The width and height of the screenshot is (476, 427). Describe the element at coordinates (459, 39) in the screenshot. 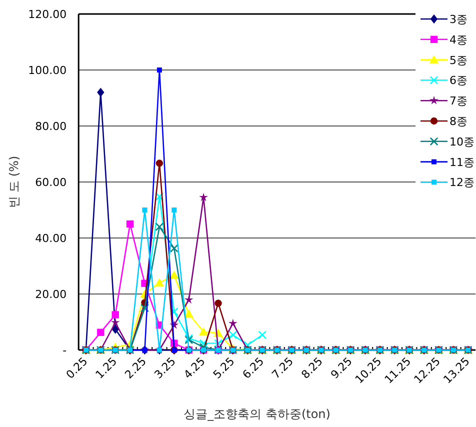

I see `legend-label: 4종` at that location.